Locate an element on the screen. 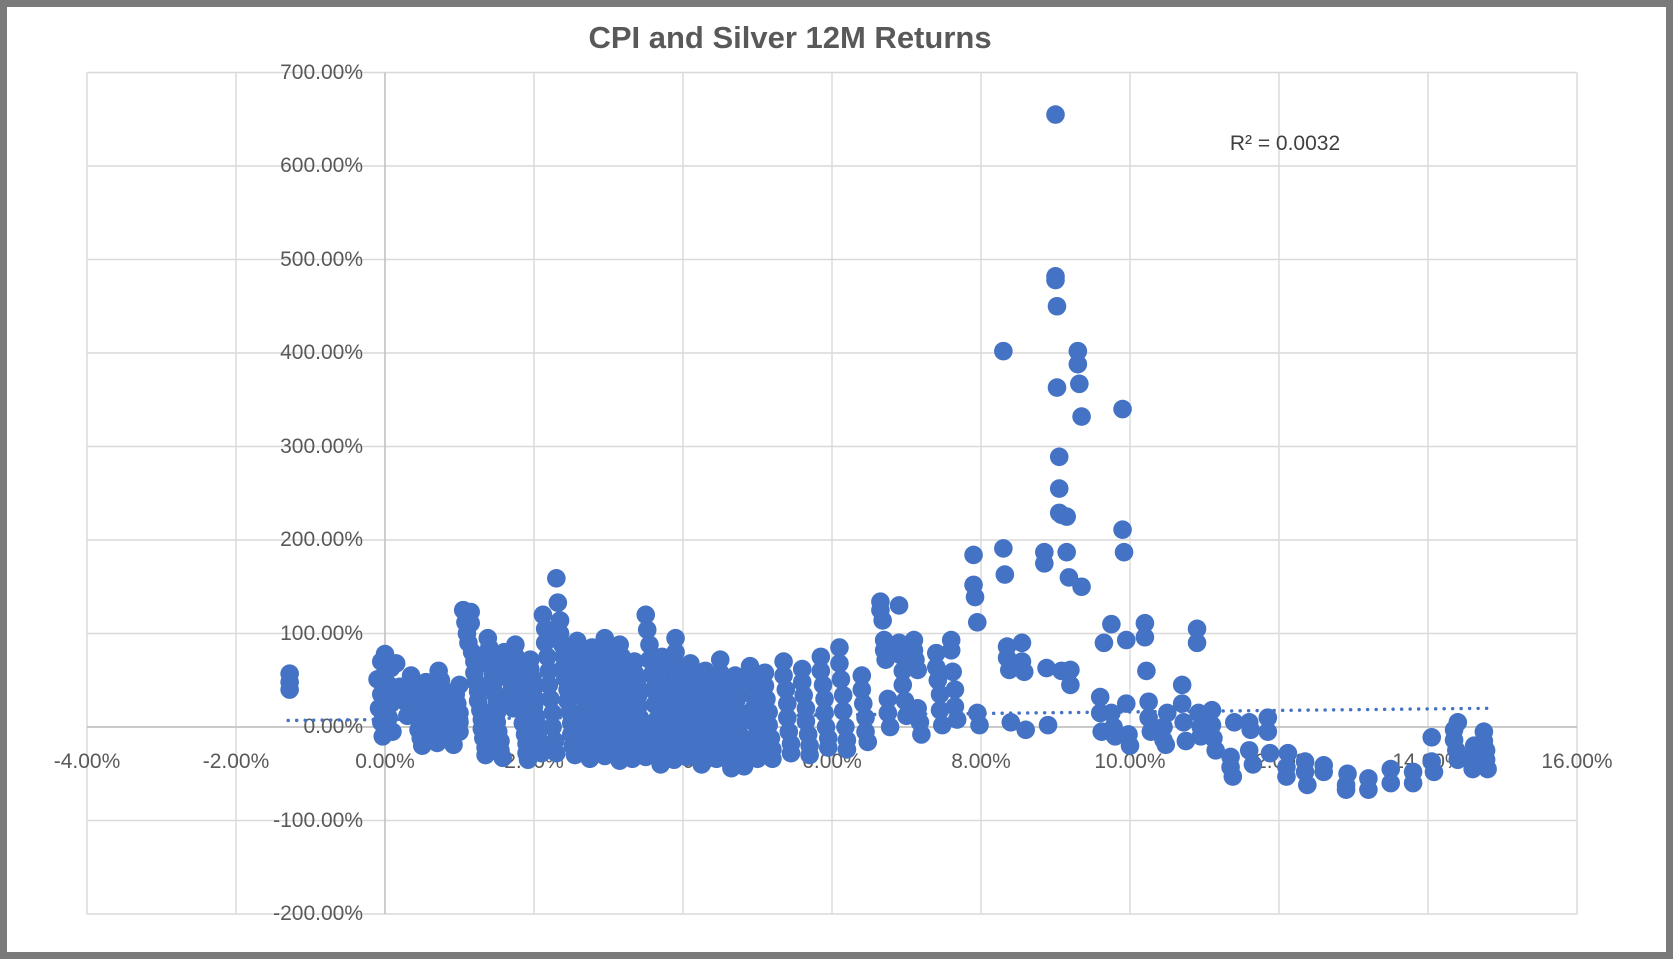 The image size is (1673, 959). y-tick-label: 0.00% is located at coordinates (333, 726).